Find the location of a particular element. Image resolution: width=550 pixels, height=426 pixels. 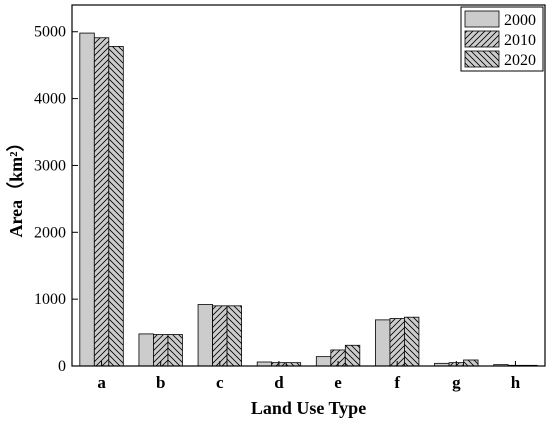

x-tick-label: c is located at coordinates (220, 382).